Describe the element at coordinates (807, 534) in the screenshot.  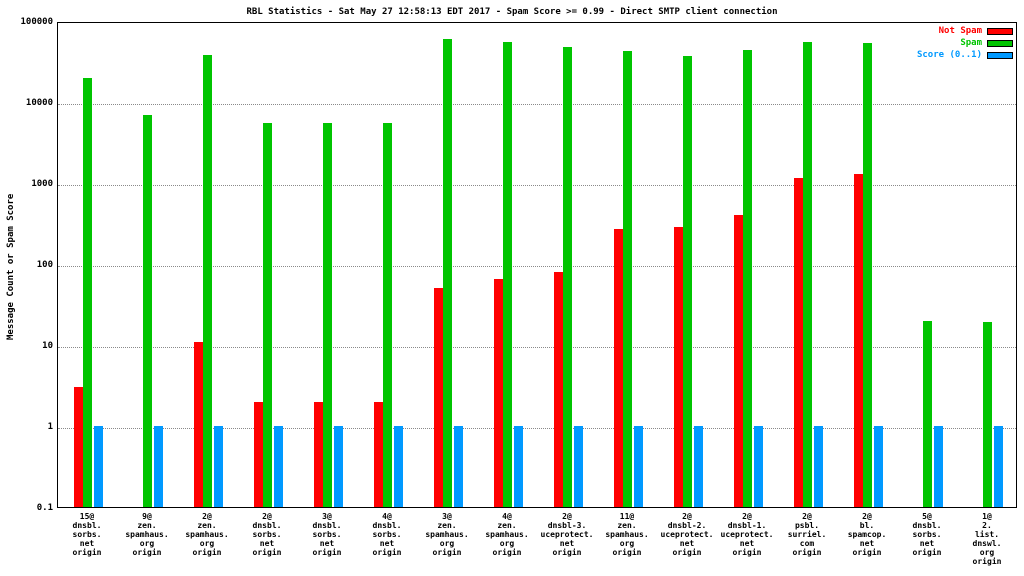
I see `x-category-label-line: surriel.` at that location.